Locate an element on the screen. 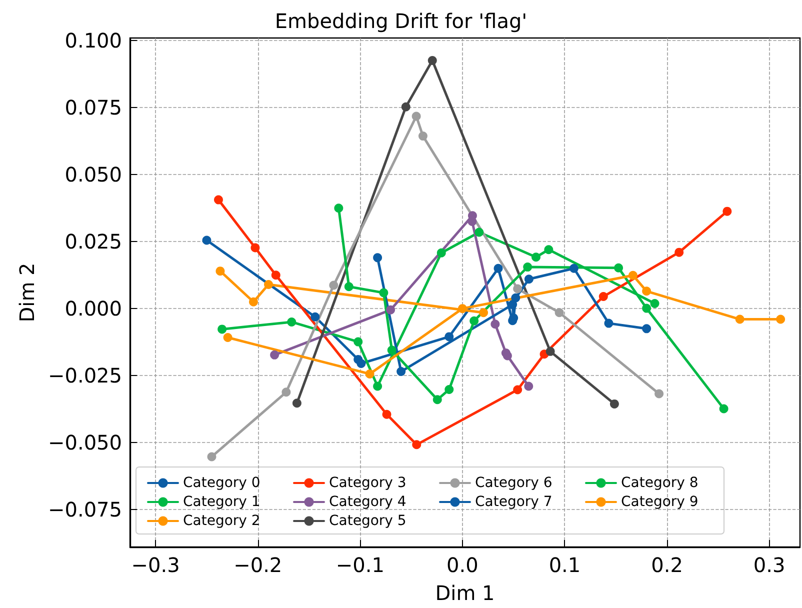  y-tick-label: 0.025 is located at coordinates (93, 242).